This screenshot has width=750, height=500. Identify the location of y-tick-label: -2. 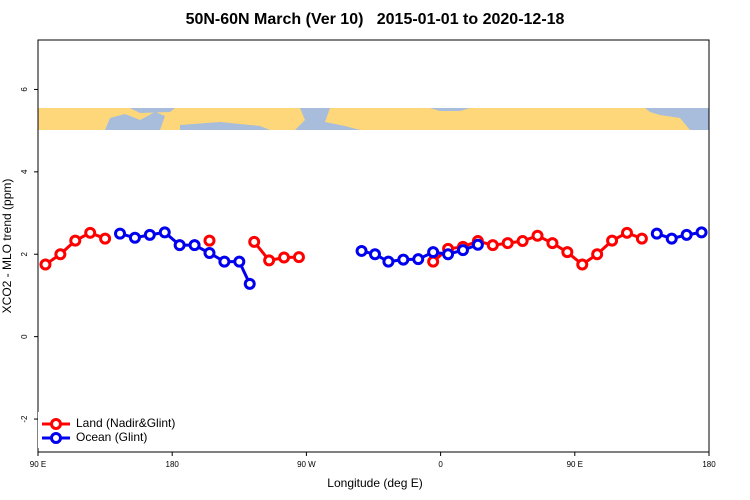
(24, 419).